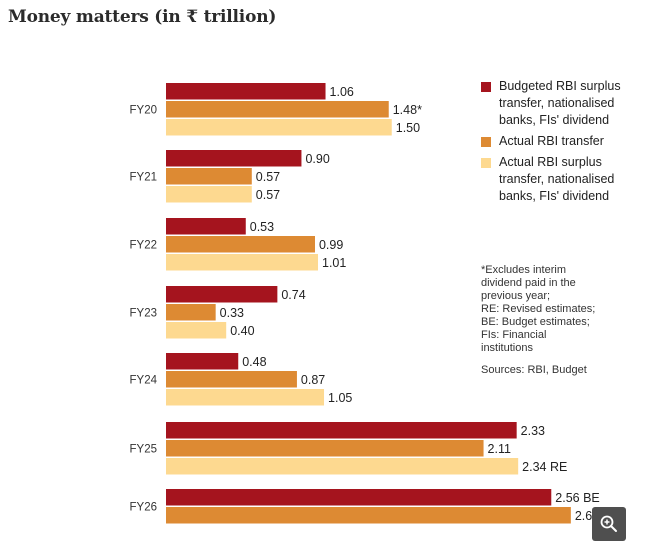  Describe the element at coordinates (551, 141) in the screenshot. I see `legend-label-actual-transfer: Actual RBI transfer` at that location.